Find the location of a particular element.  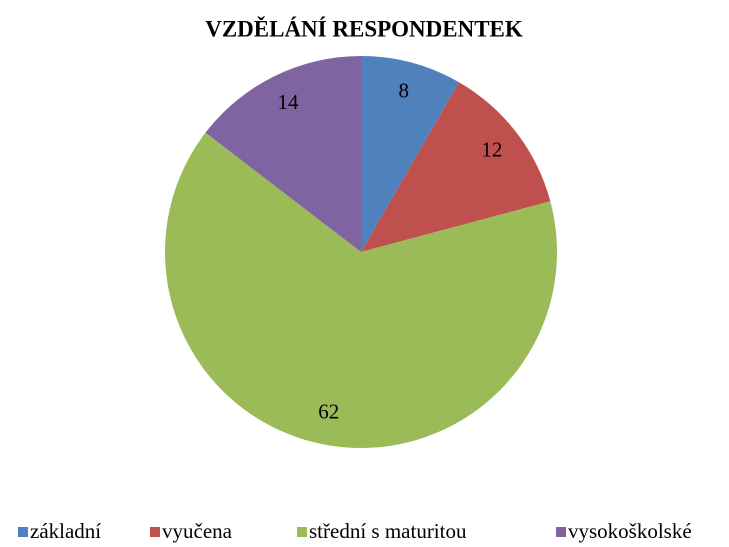

legend-label: vysokoškolské is located at coordinates (630, 531).